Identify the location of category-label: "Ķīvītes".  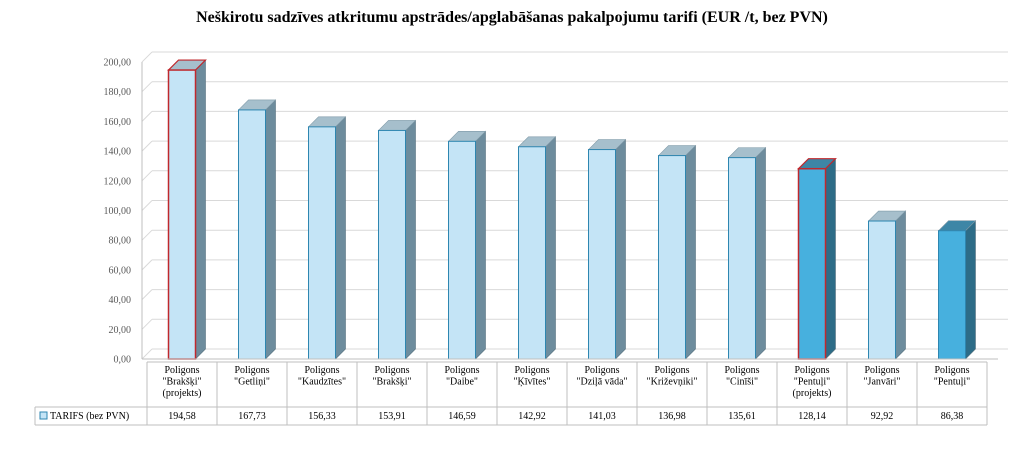
(531, 382).